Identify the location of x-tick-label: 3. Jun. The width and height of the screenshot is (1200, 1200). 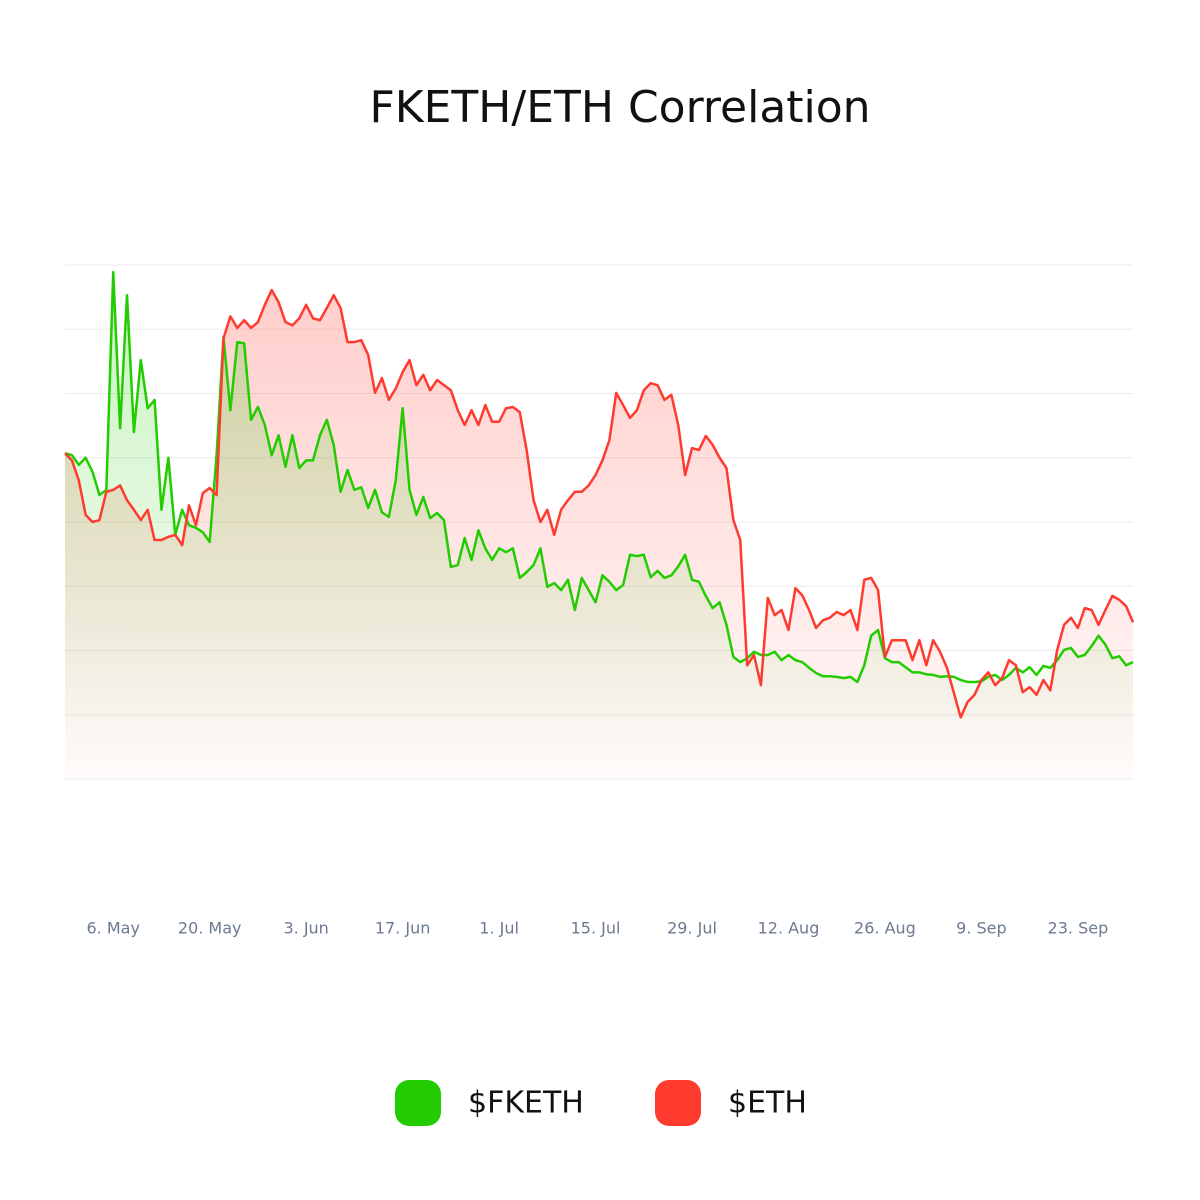
(305, 928).